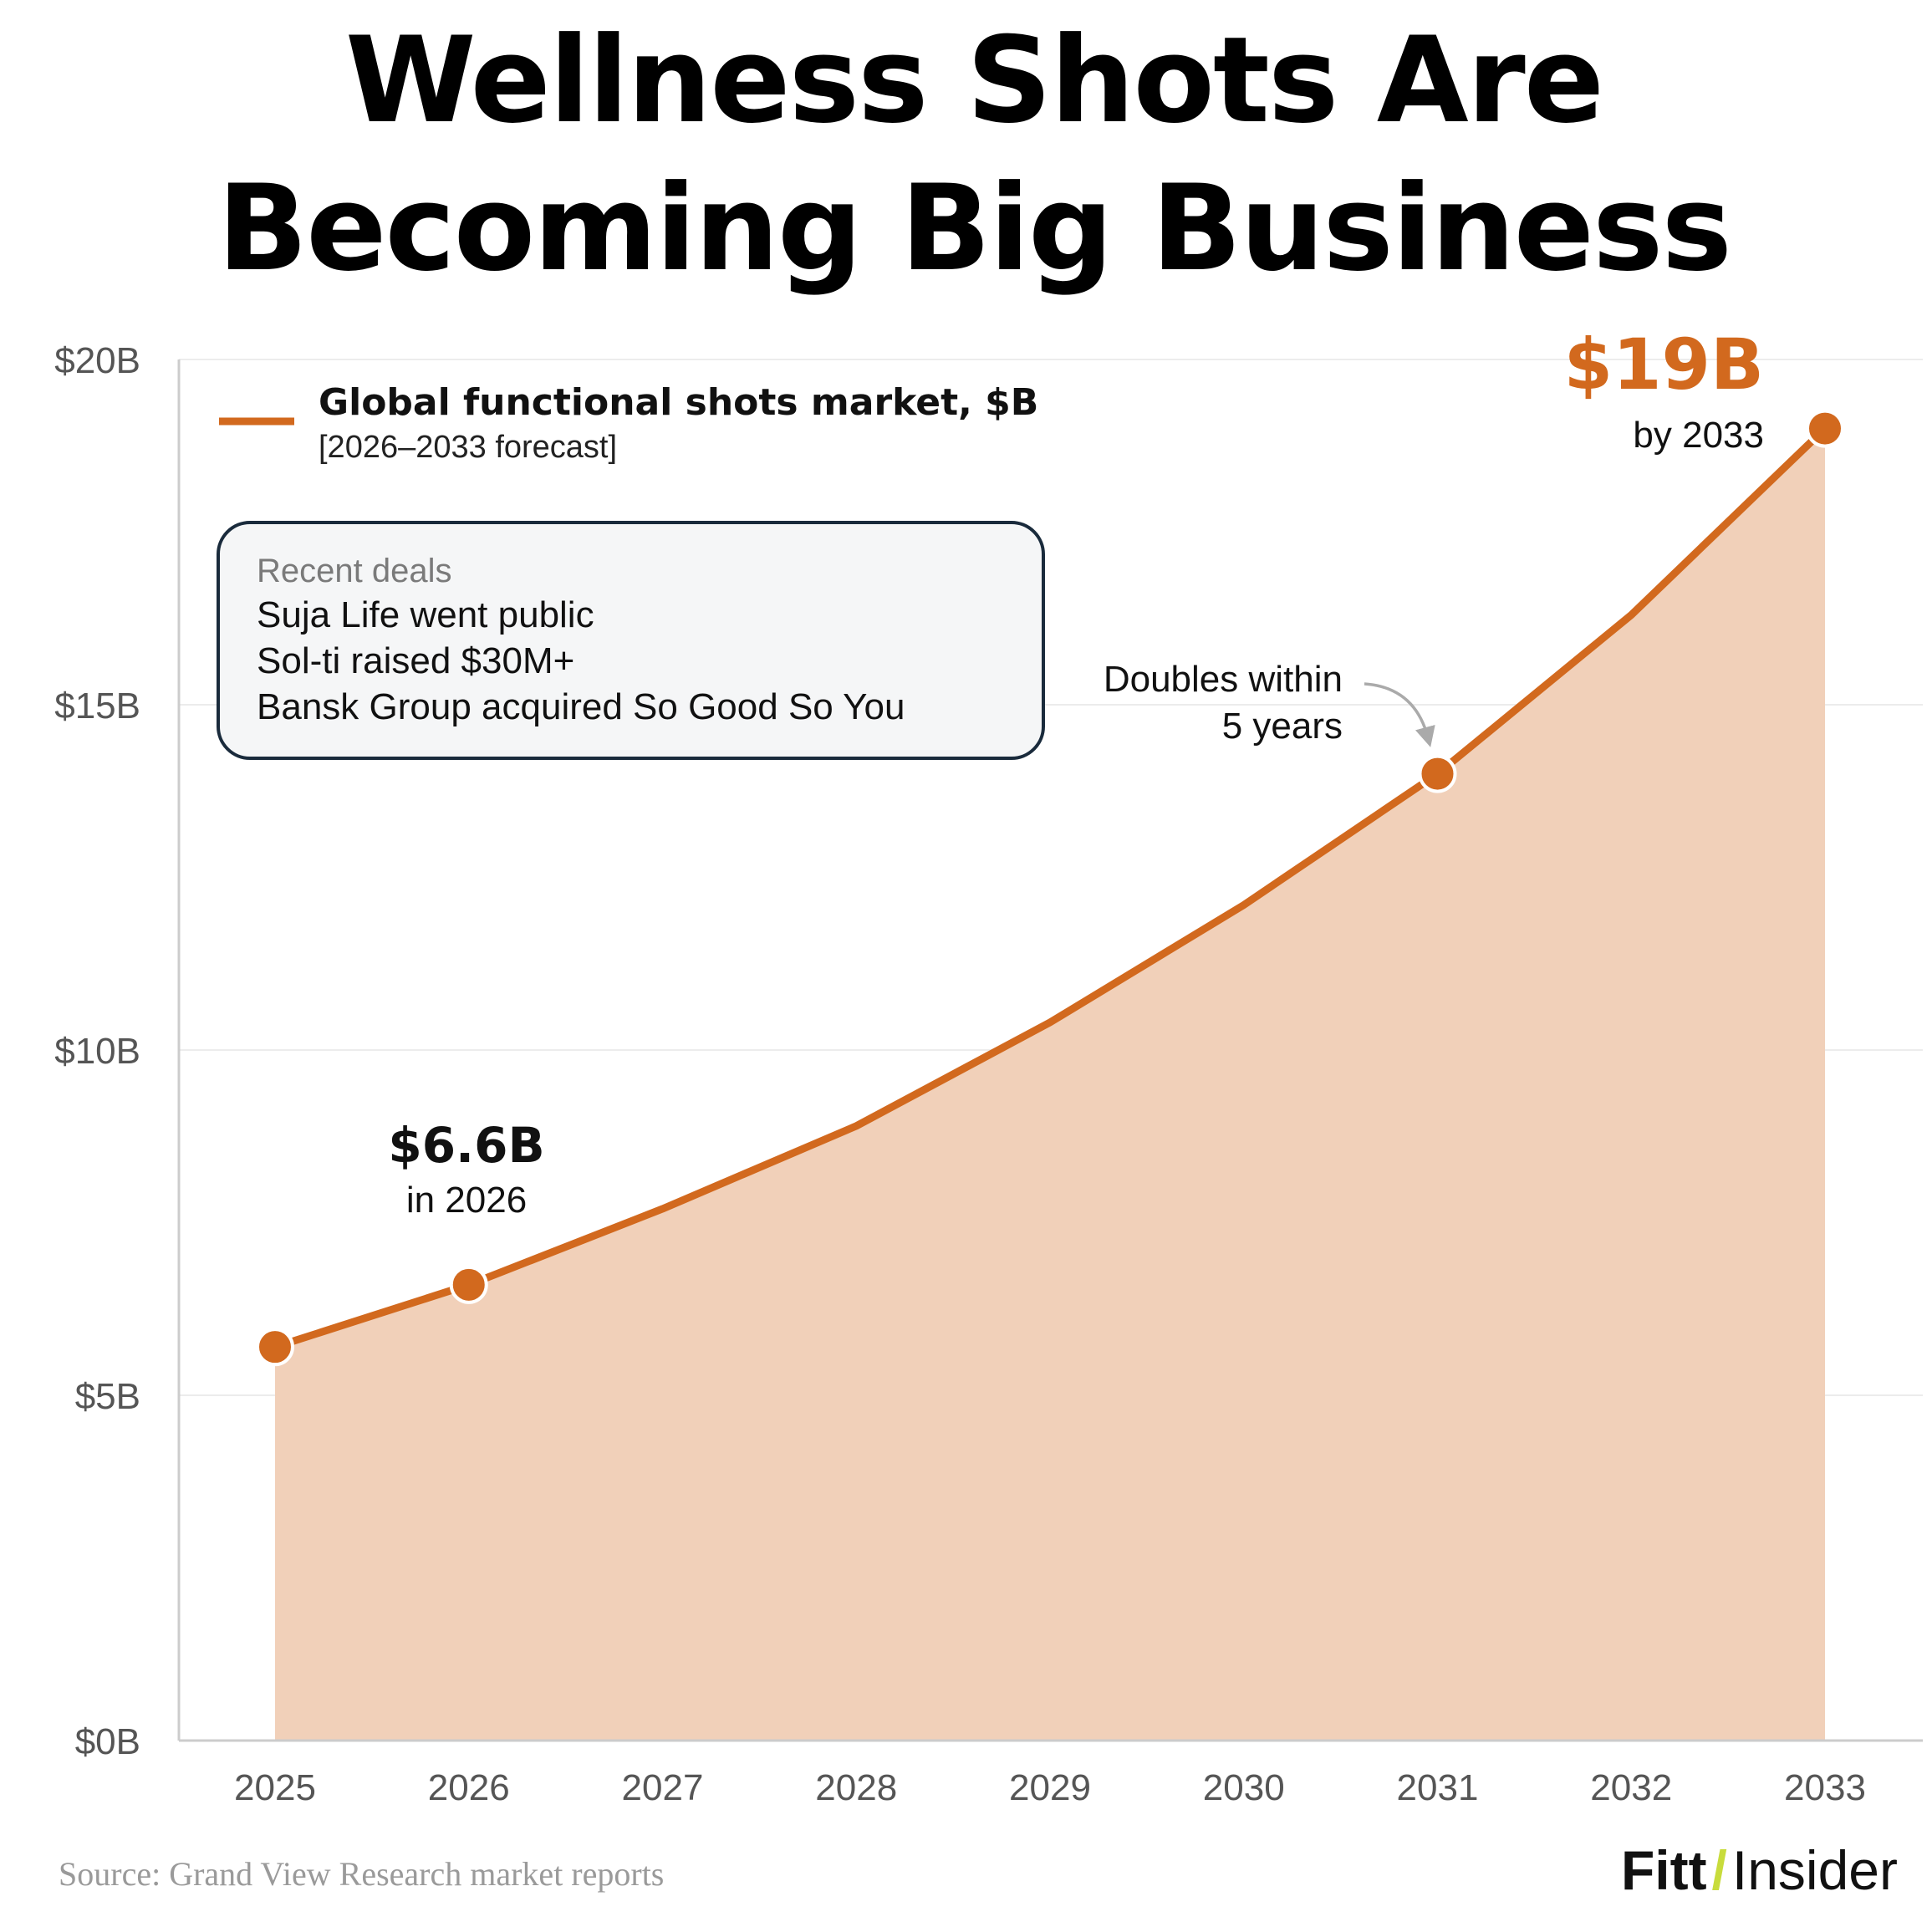 This screenshot has height=1932, width=1932. I want to click on annotation-2026-value: $6.6B, so click(466, 1145).